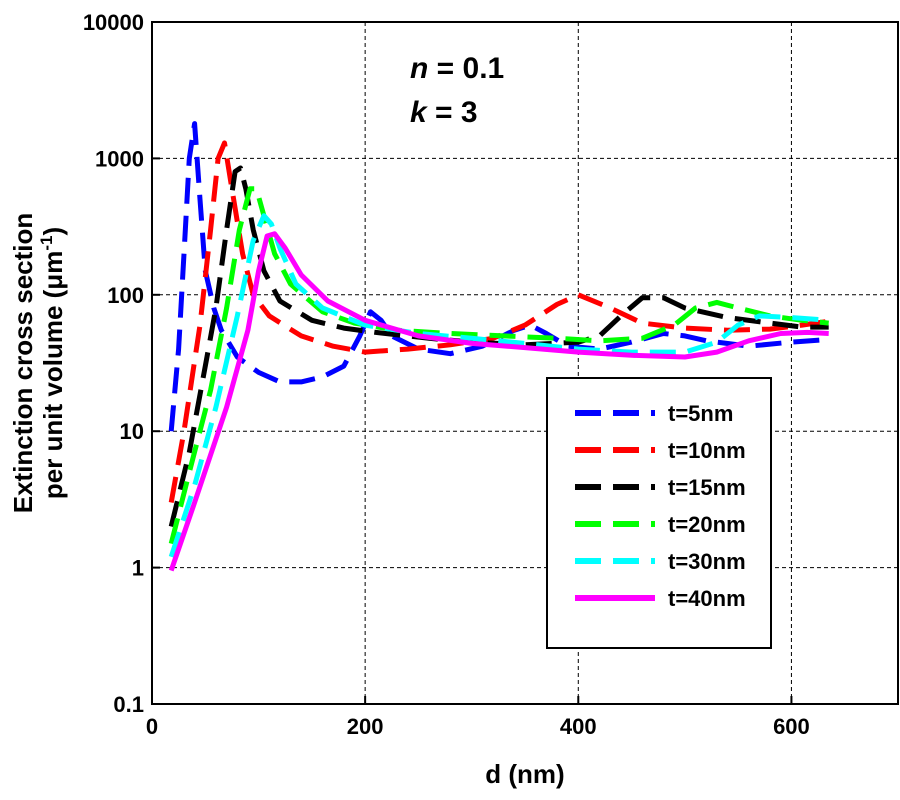 The height and width of the screenshot is (800, 900). Describe the element at coordinates (524, 774) in the screenshot. I see `x-axis-title: d (nm)` at that location.